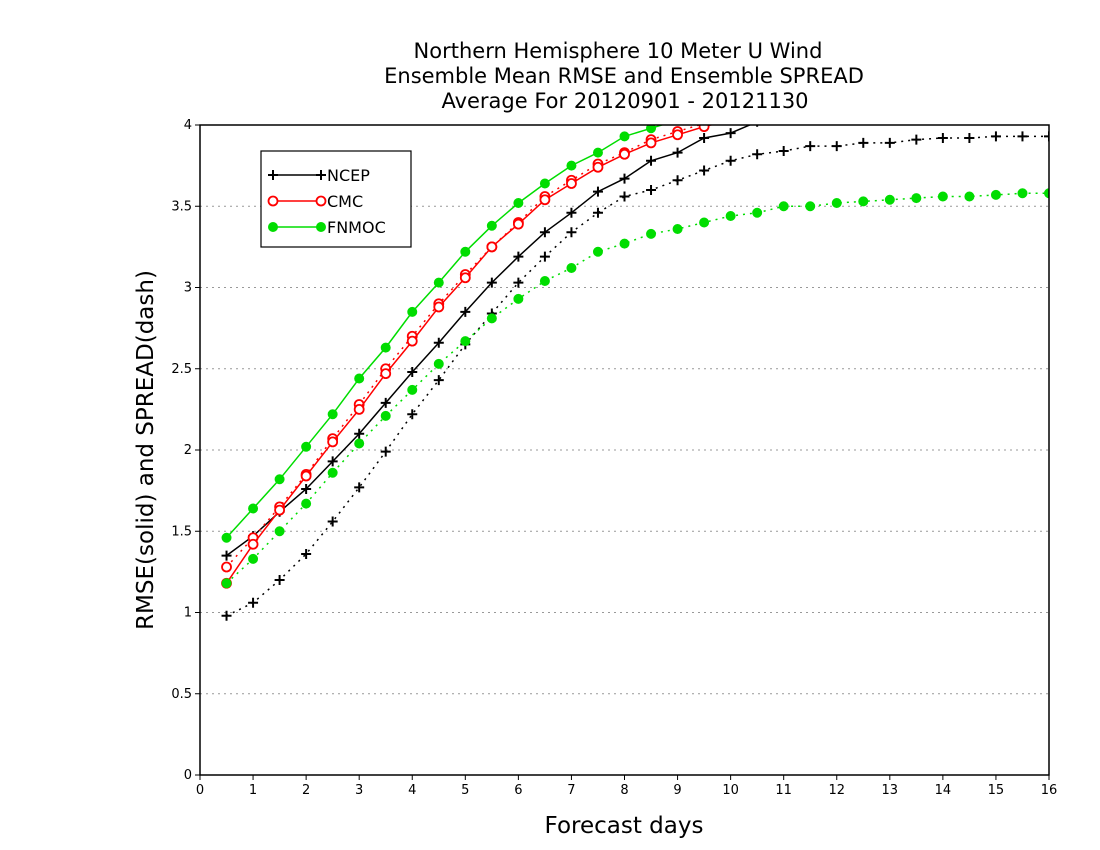  I want to click on y-axis-ticks: 0 0.5 1 1.5 2 2.5 3 3.5 4, so click(185, 450).